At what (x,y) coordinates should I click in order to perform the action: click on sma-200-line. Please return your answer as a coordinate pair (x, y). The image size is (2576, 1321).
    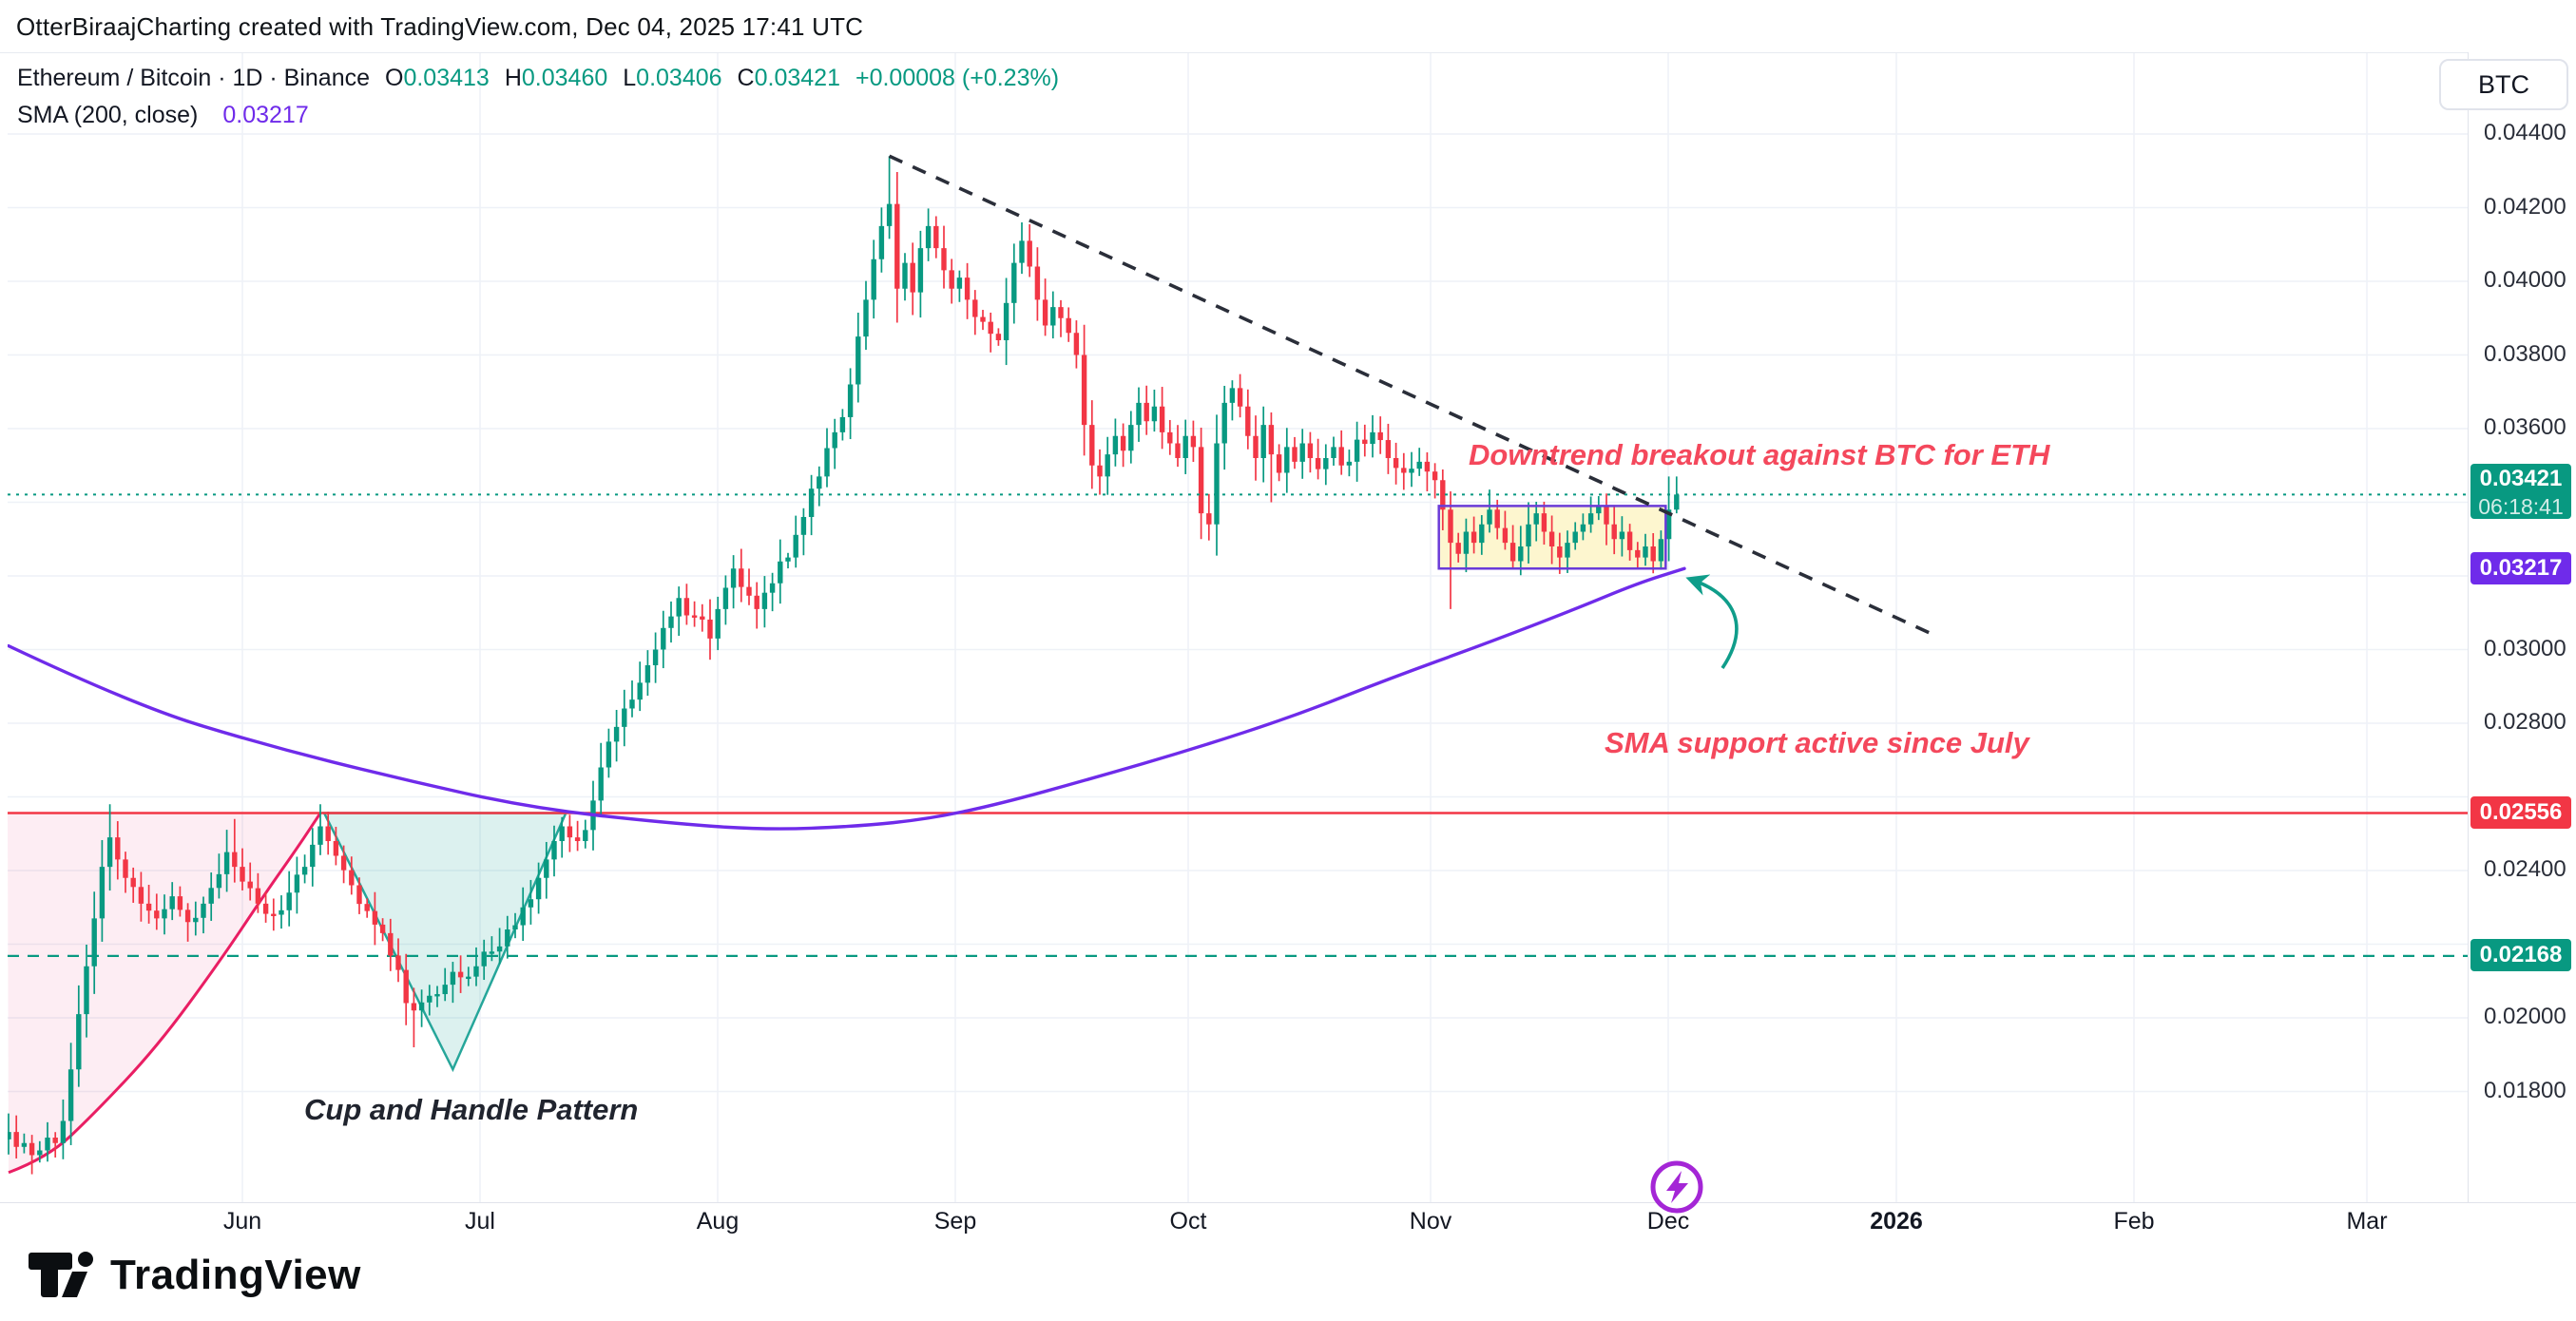
    Looking at the image, I should click on (847, 698).